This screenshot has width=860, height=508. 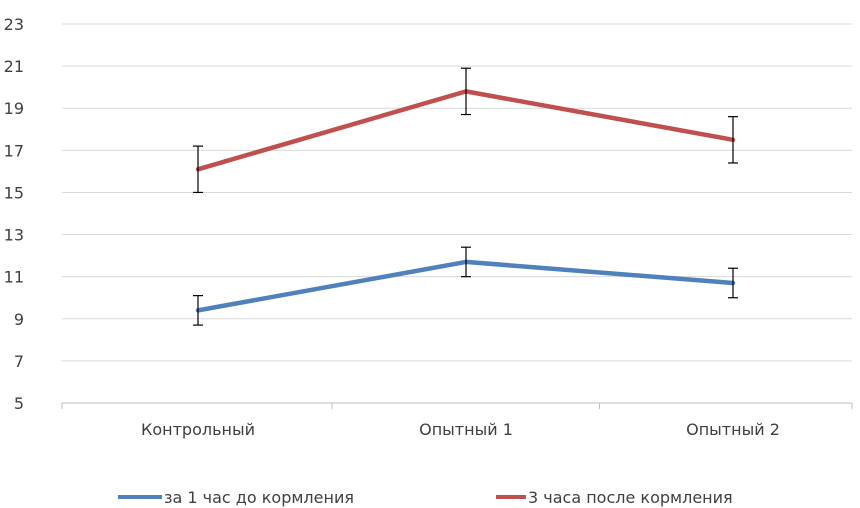 What do you see at coordinates (19, 403) in the screenshot?
I see `y-tick-label: 5` at bounding box center [19, 403].